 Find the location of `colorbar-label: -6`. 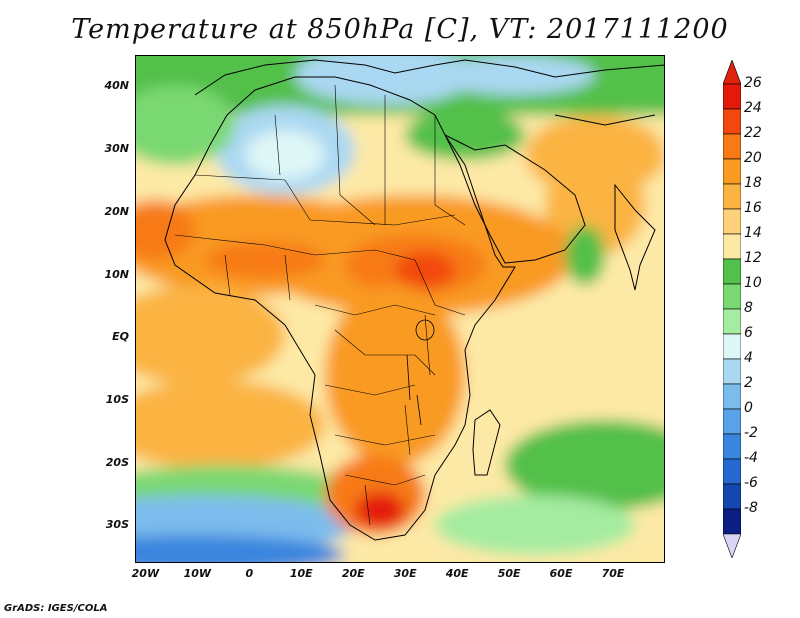

colorbar-label: -6 is located at coordinates (751, 483).